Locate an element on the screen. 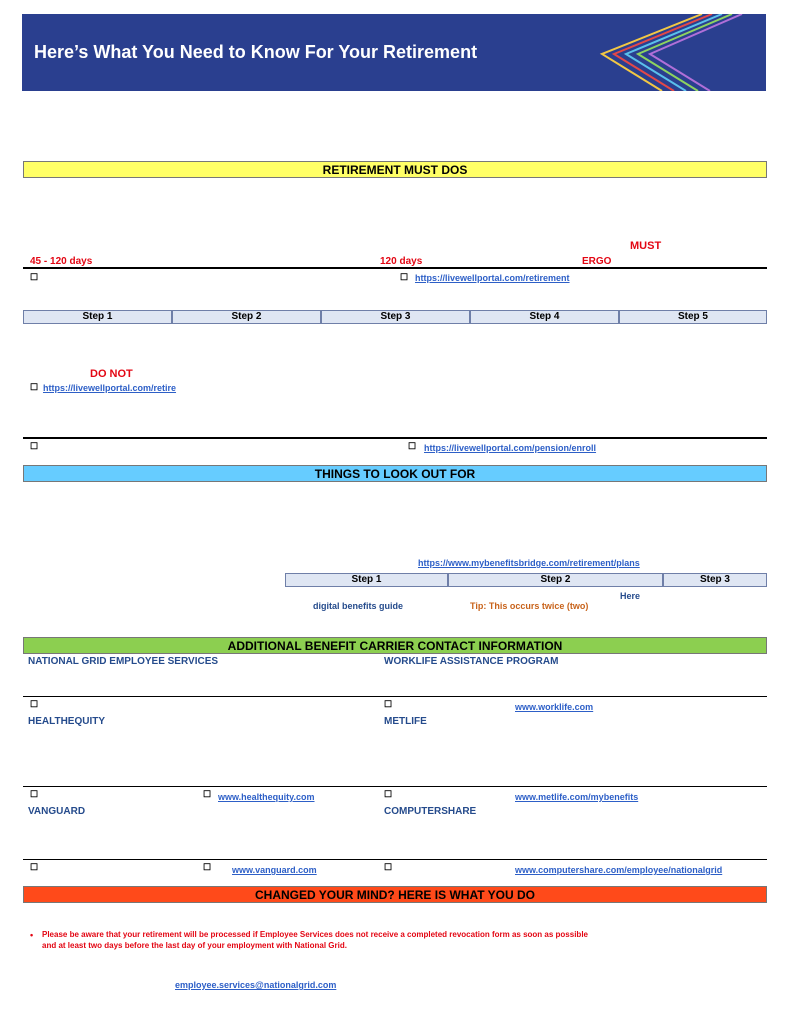  carrier-computershare: COMPUTERSHARE is located at coordinates (430, 811).